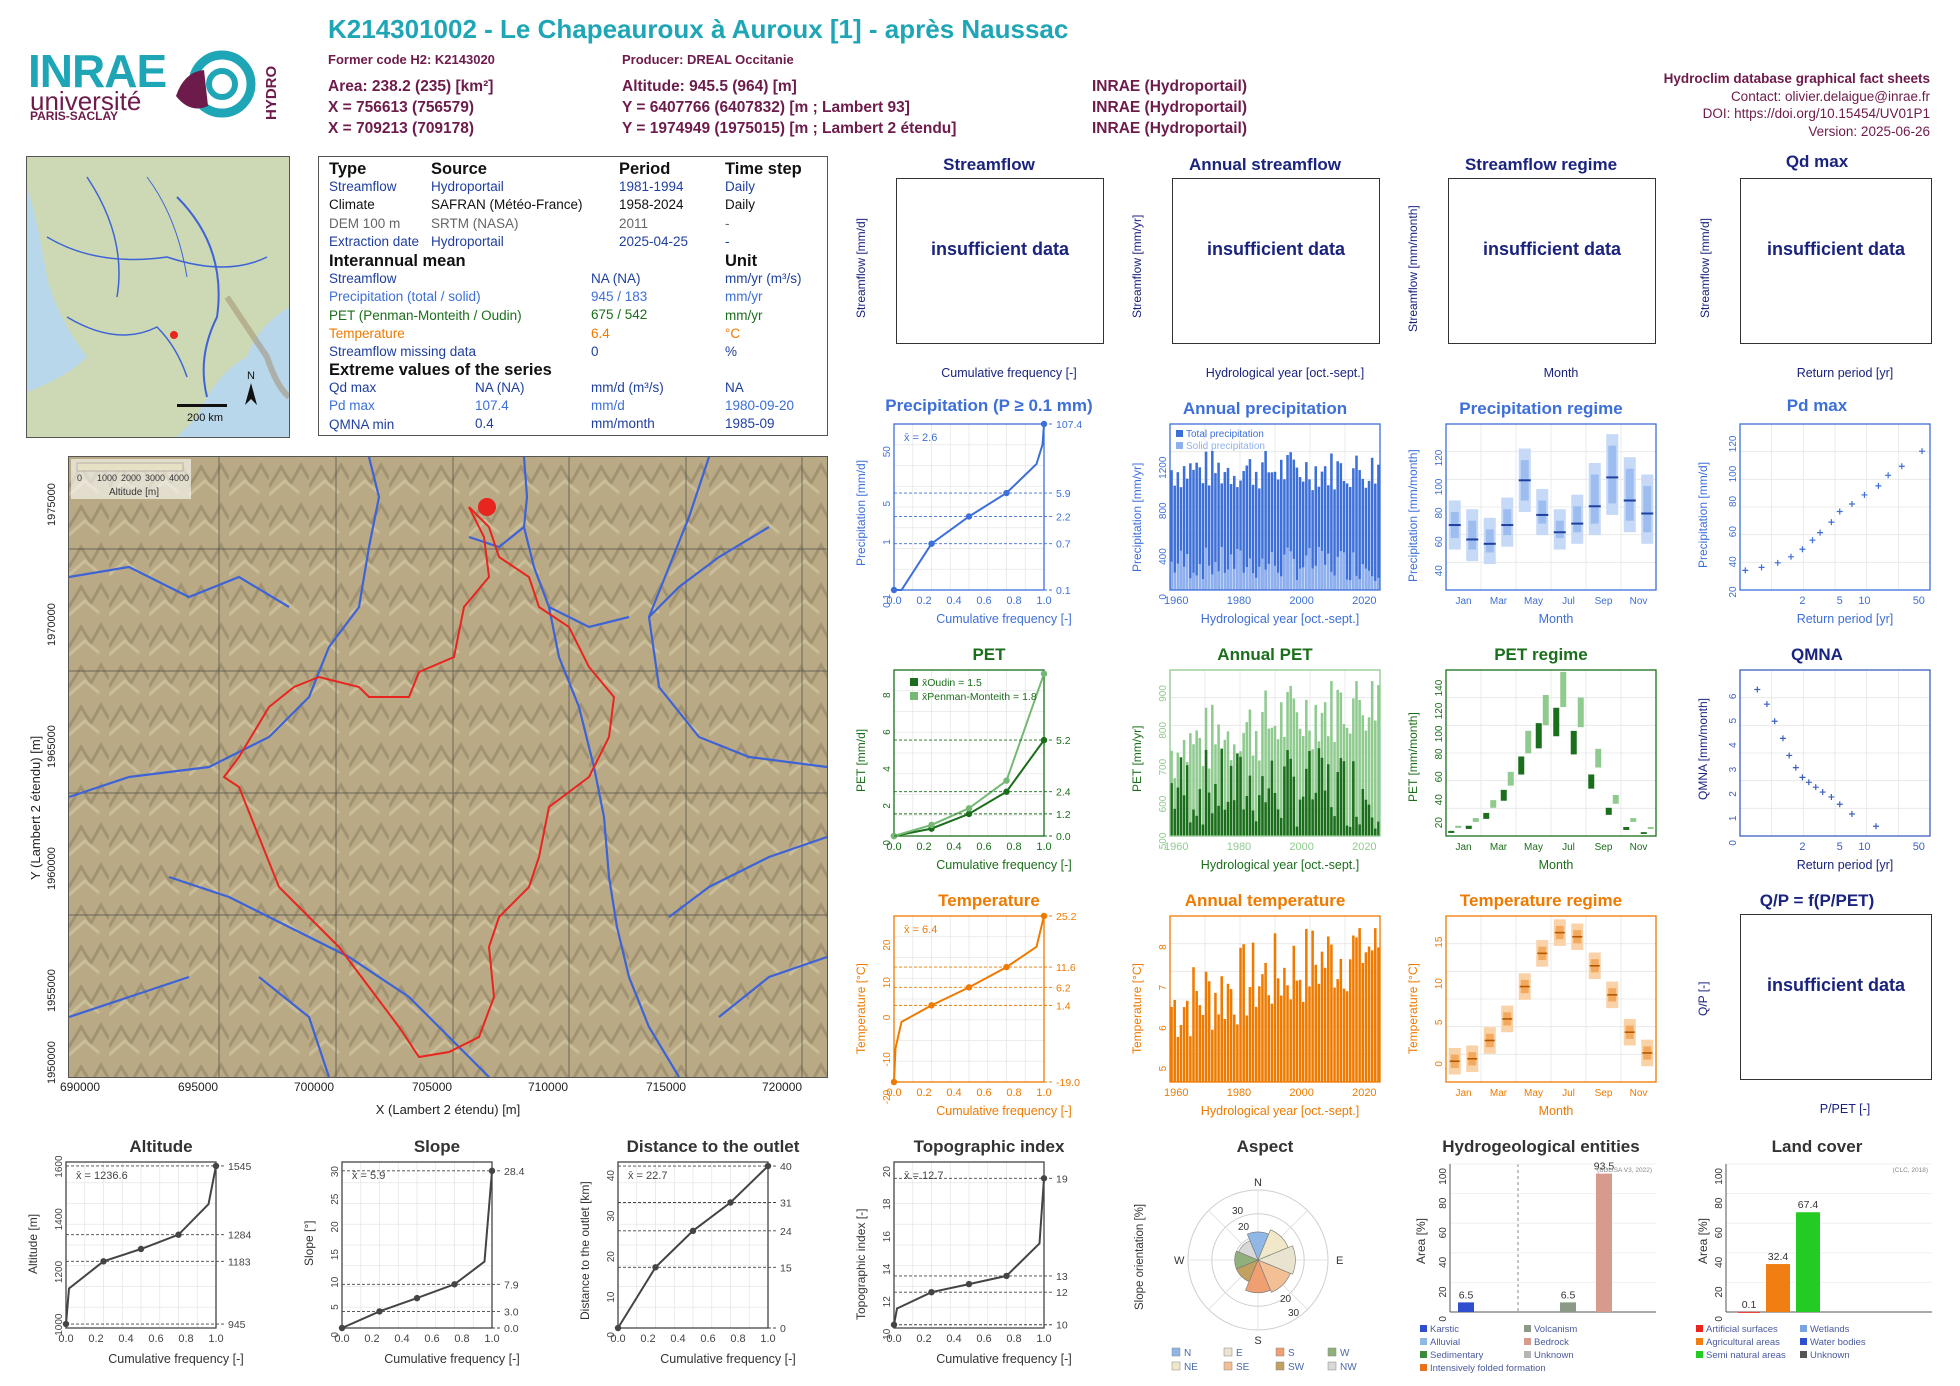 The height and width of the screenshot is (1386, 1960). What do you see at coordinates (1555, 1329) in the screenshot?
I see `legend-label: Volcanism` at bounding box center [1555, 1329].